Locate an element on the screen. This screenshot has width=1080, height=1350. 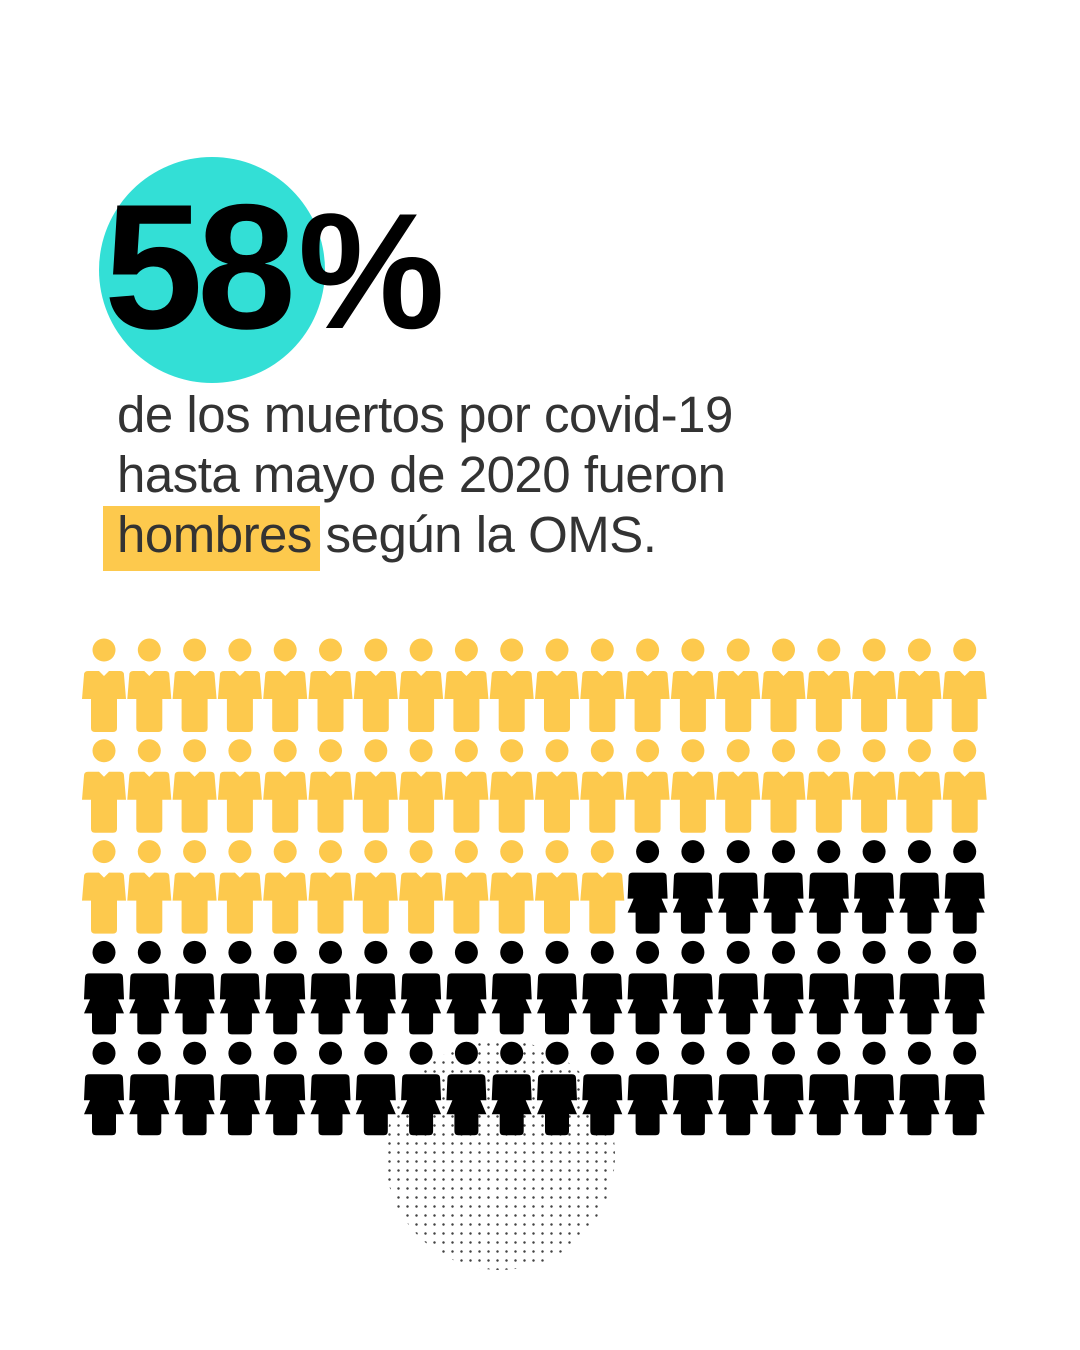
percent-sign: % is located at coordinates (371, 271).